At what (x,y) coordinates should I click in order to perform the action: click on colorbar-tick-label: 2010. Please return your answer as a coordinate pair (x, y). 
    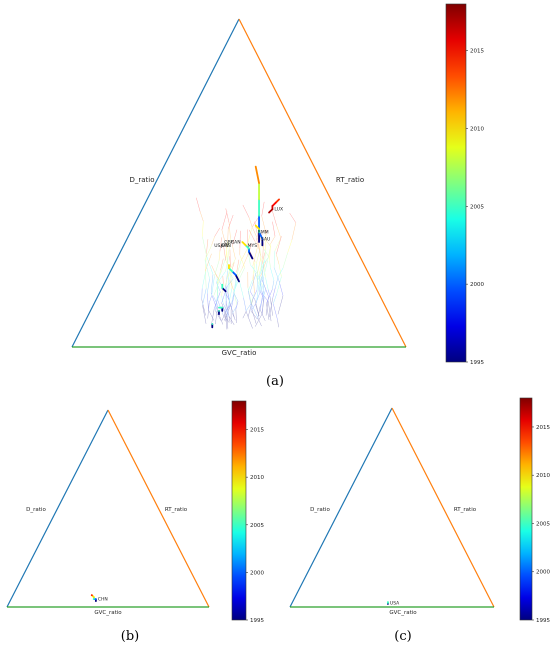
    Looking at the image, I should click on (477, 130).